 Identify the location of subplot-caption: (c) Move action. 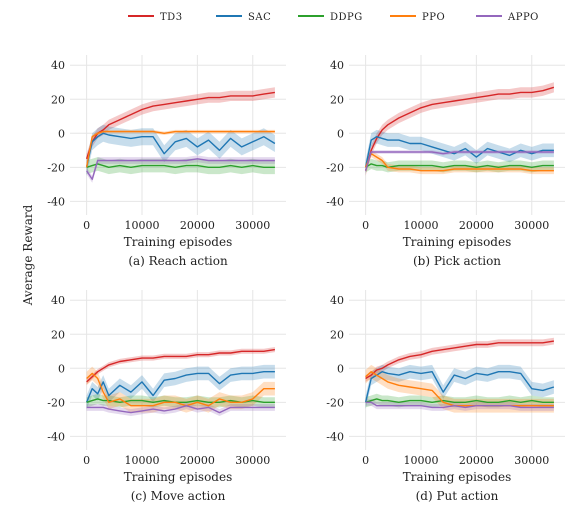
(178, 496).